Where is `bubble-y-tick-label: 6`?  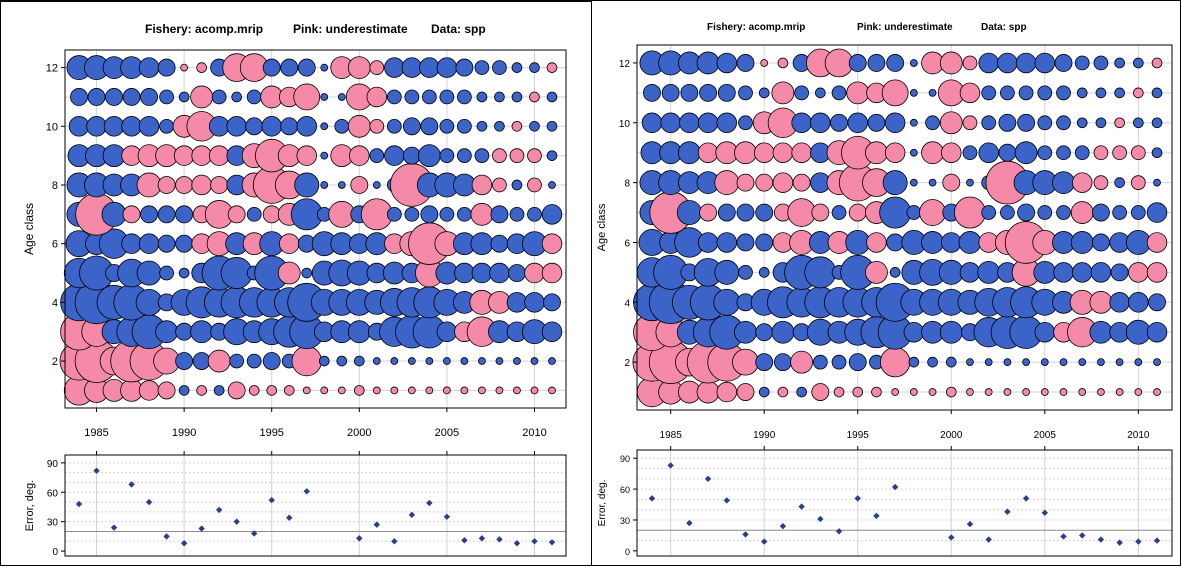
bubble-y-tick-label: 6 is located at coordinates (55, 245).